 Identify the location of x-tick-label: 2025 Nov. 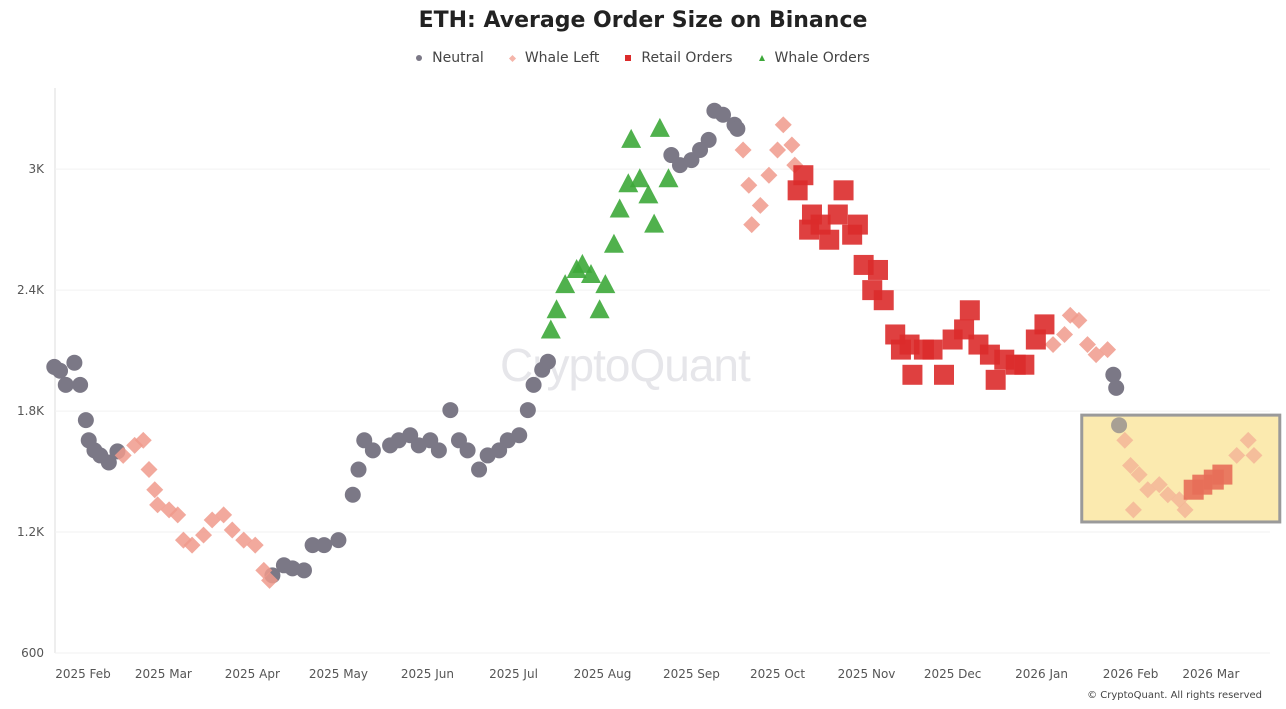
(867, 674).